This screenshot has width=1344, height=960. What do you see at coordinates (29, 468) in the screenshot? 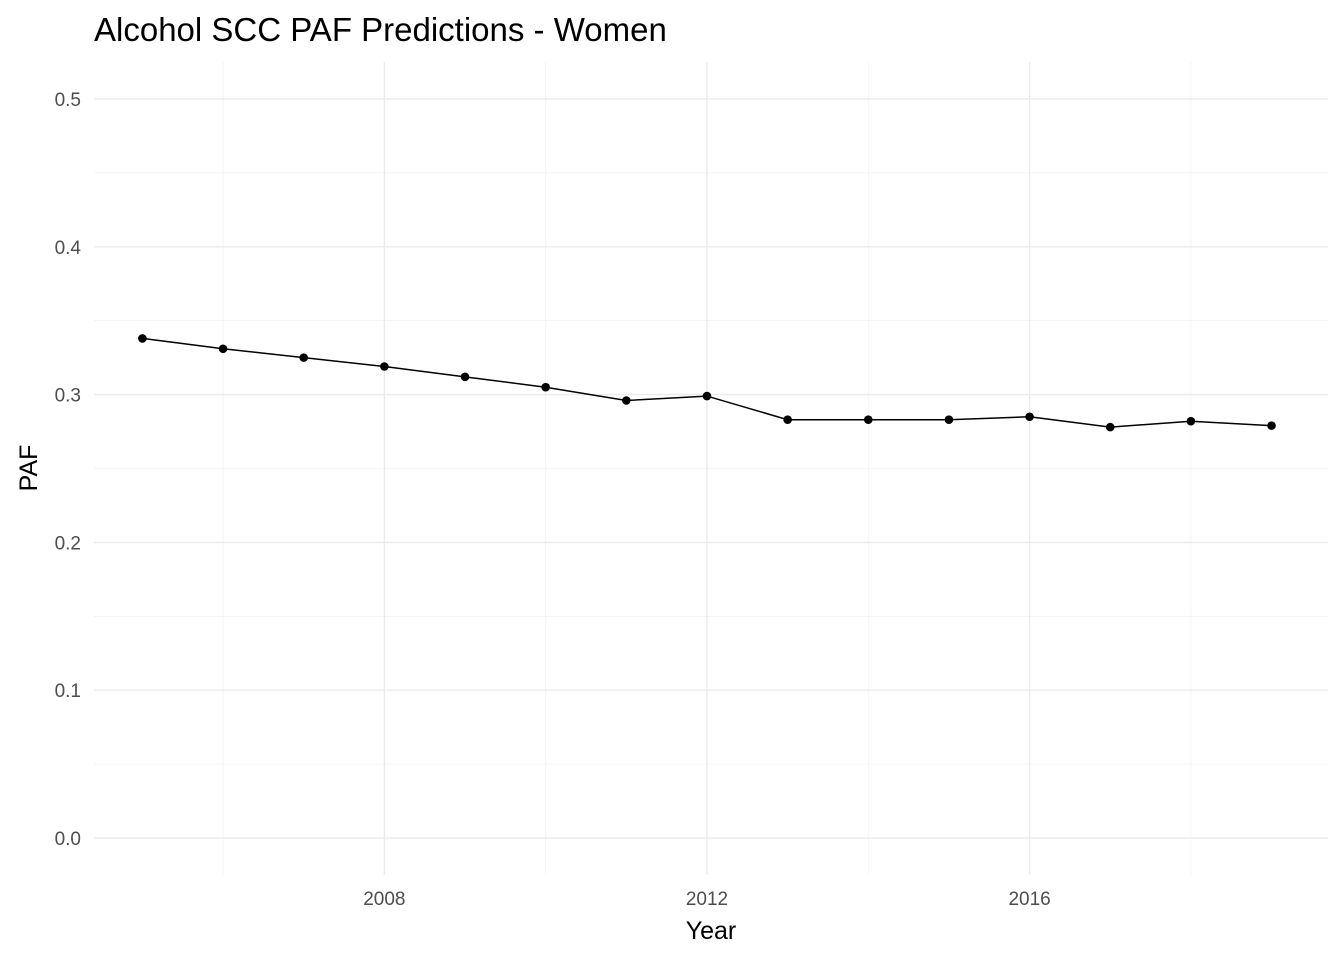
I see `y-axis-title: PAF` at bounding box center [29, 468].